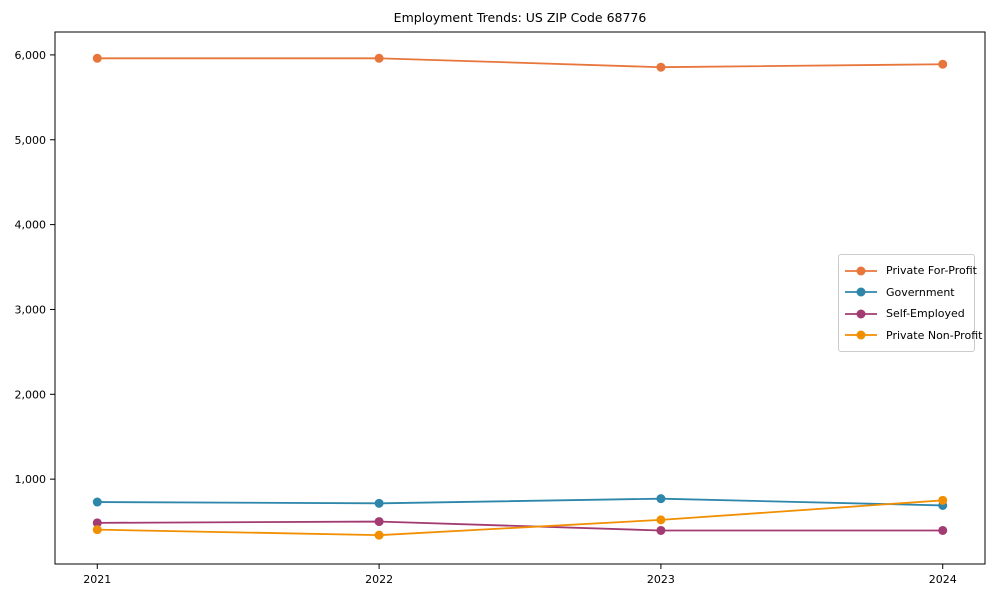 This screenshot has height=600, width=1000. What do you see at coordinates (97, 502) in the screenshot?
I see `data-point-government-2021` at bounding box center [97, 502].